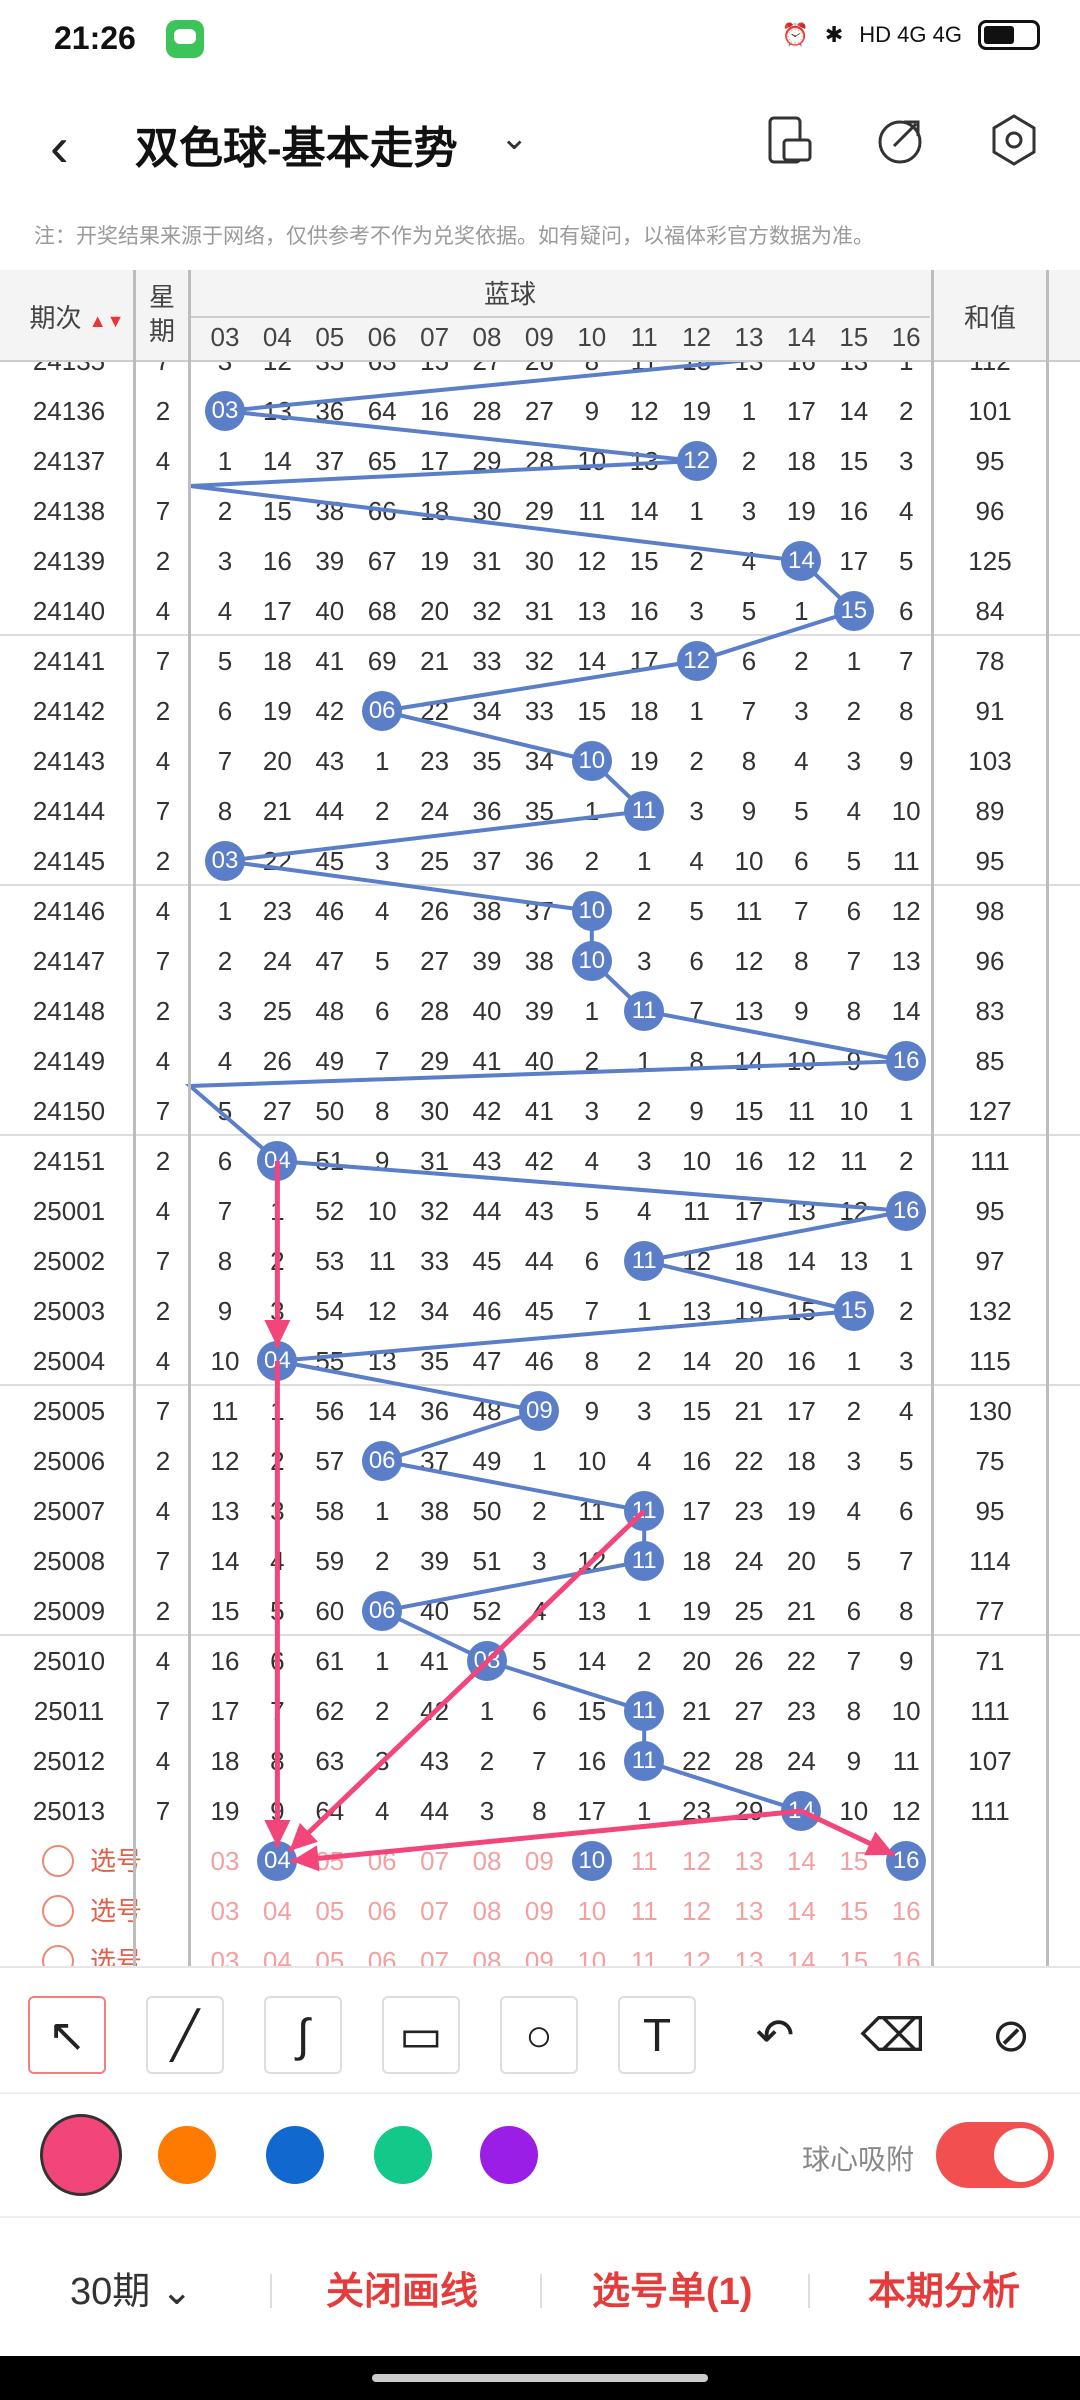 Image resolution: width=1080 pixels, height=2400 pixels. Describe the element at coordinates (81, 2155) in the screenshot. I see `color-swatch-pink` at that location.